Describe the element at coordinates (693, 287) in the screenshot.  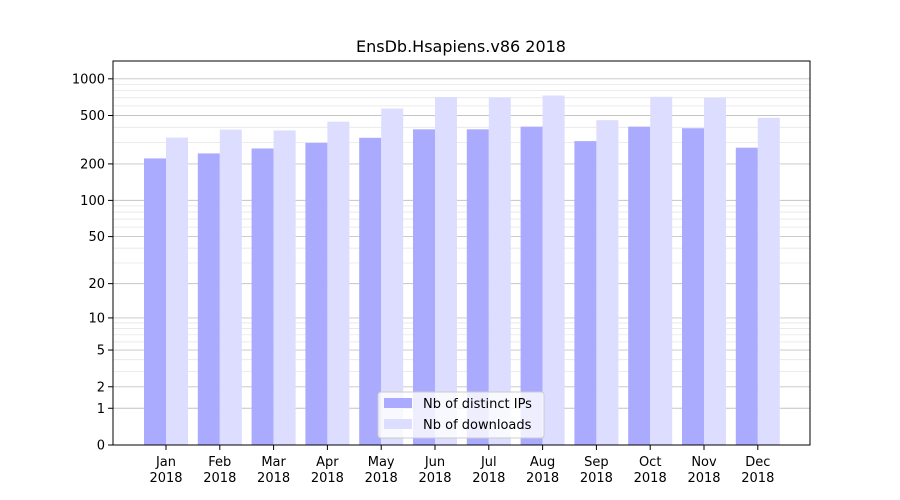
I see `bar-ips-nov` at that location.